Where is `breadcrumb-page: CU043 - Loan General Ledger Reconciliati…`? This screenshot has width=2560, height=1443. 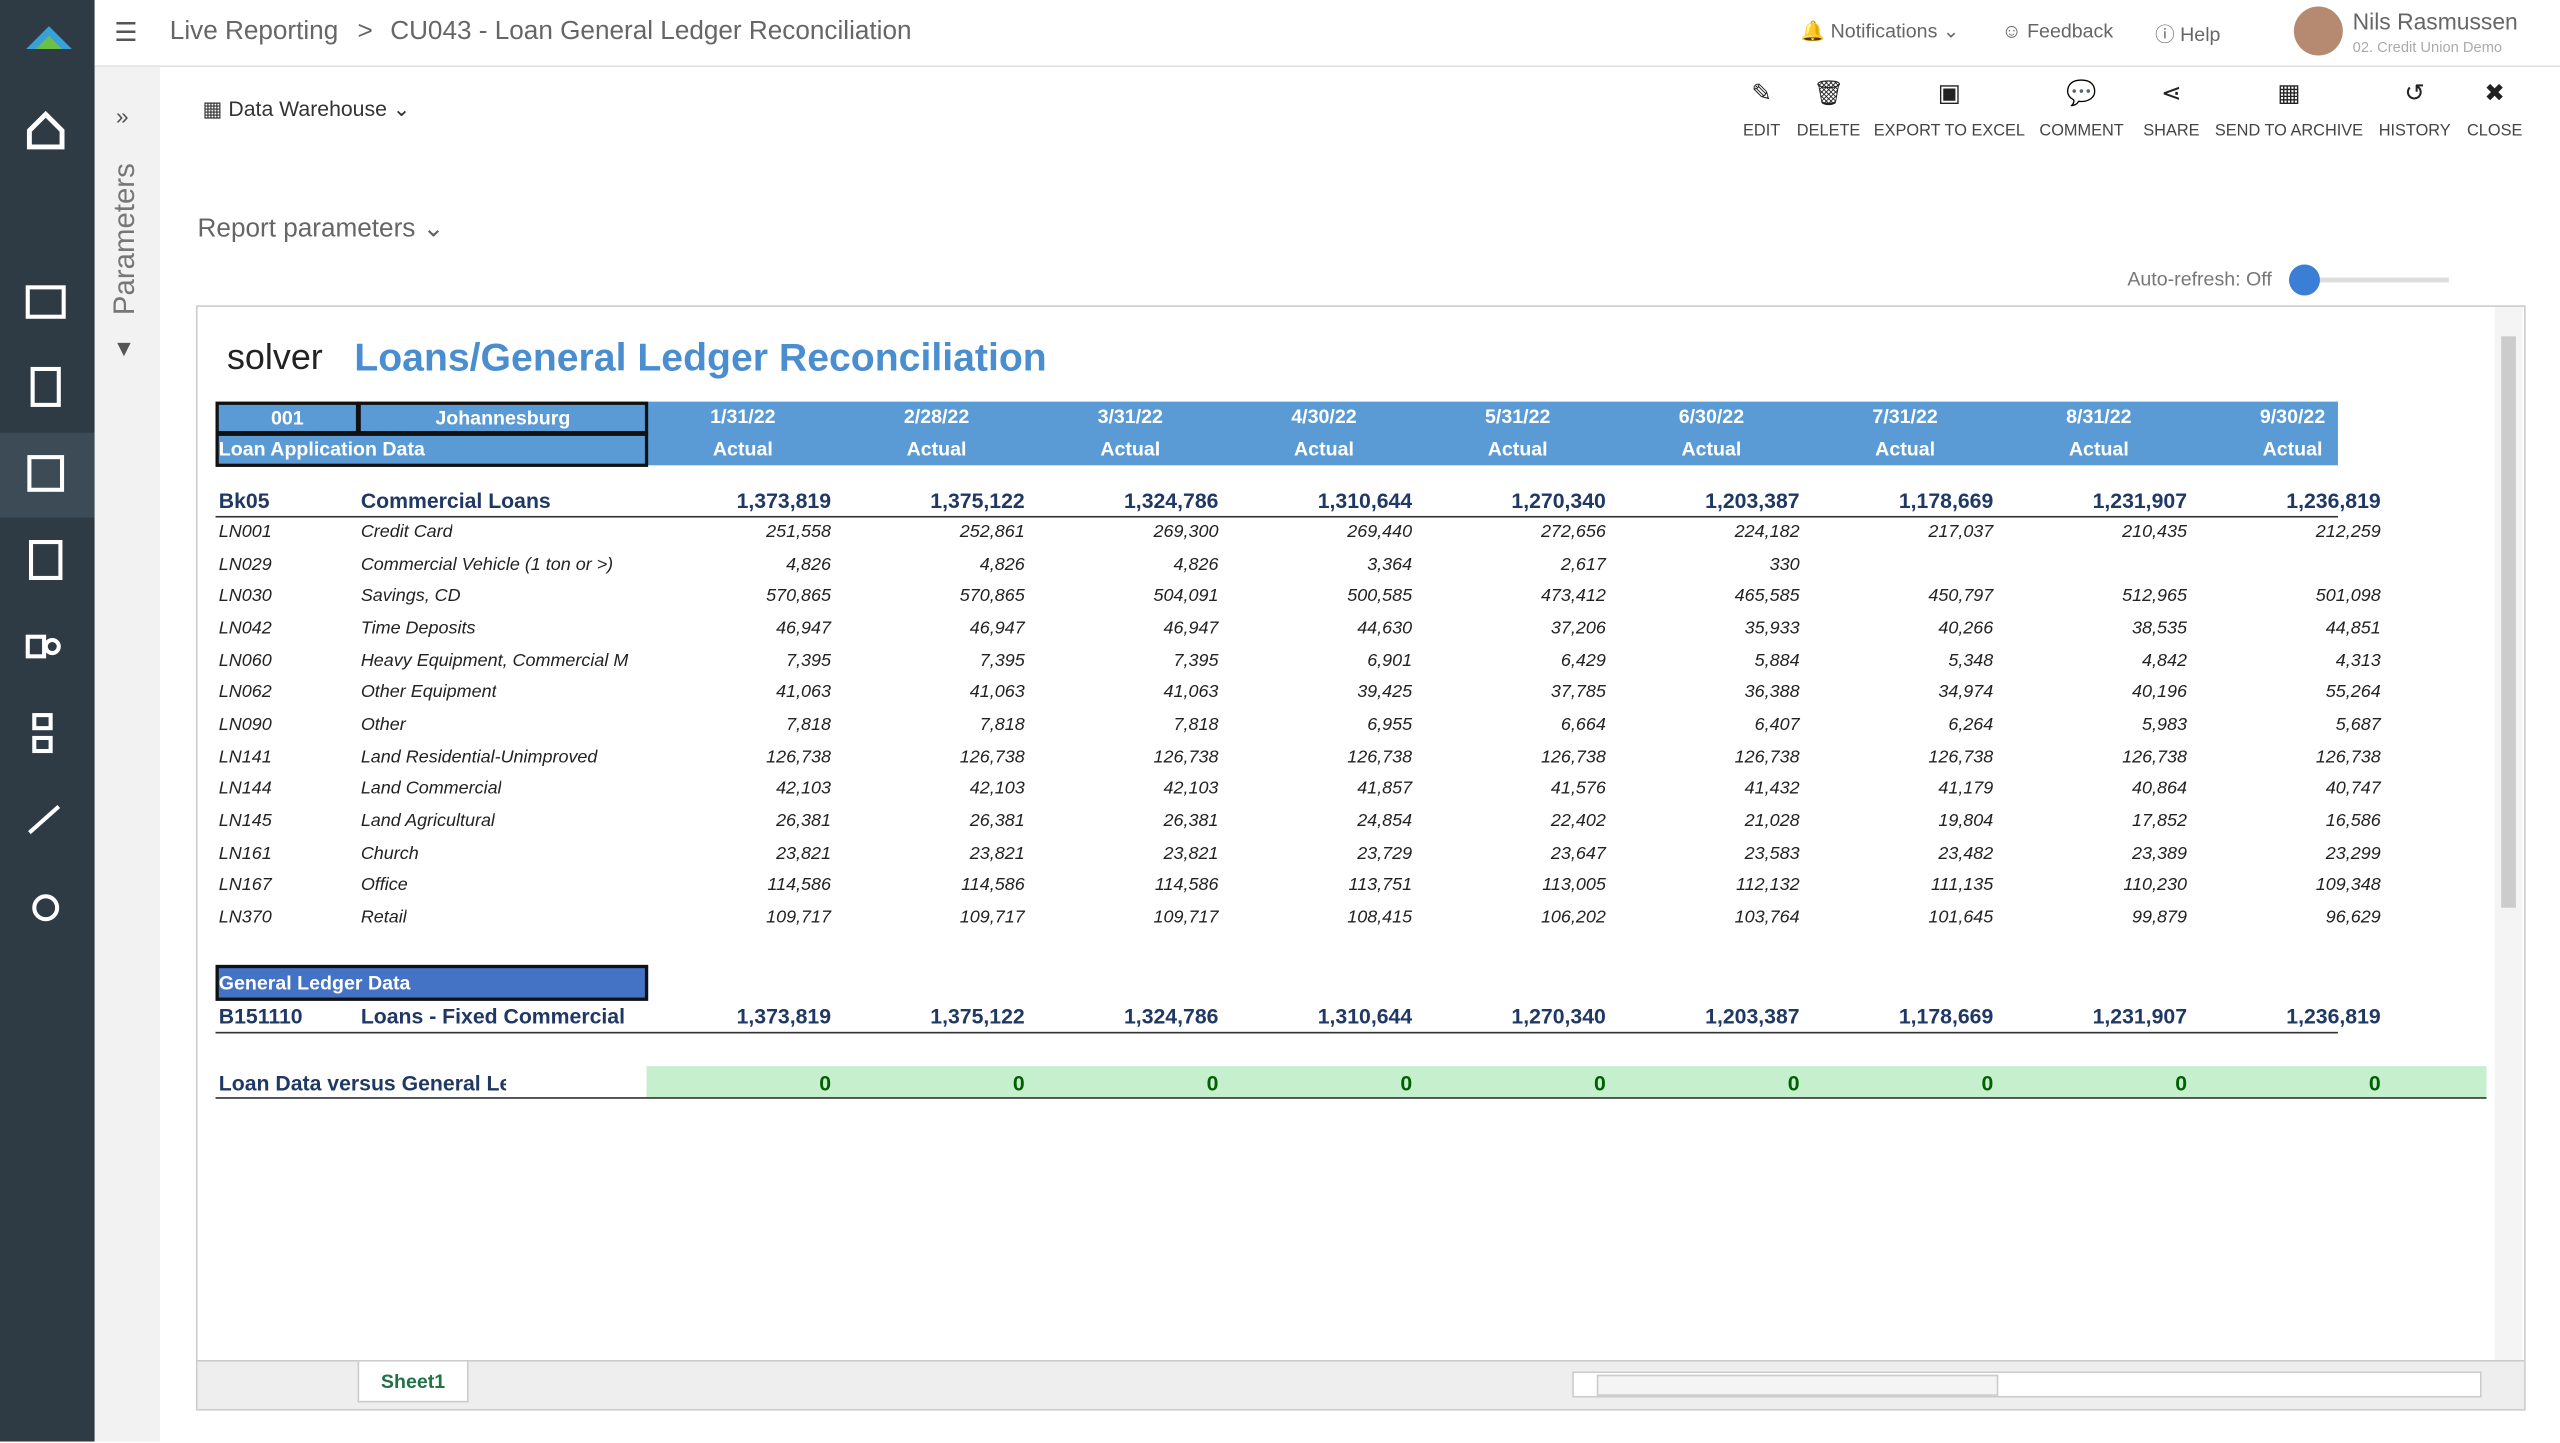
breadcrumb-page: CU043 - Loan General Ledger Reconciliati… is located at coordinates (650, 32).